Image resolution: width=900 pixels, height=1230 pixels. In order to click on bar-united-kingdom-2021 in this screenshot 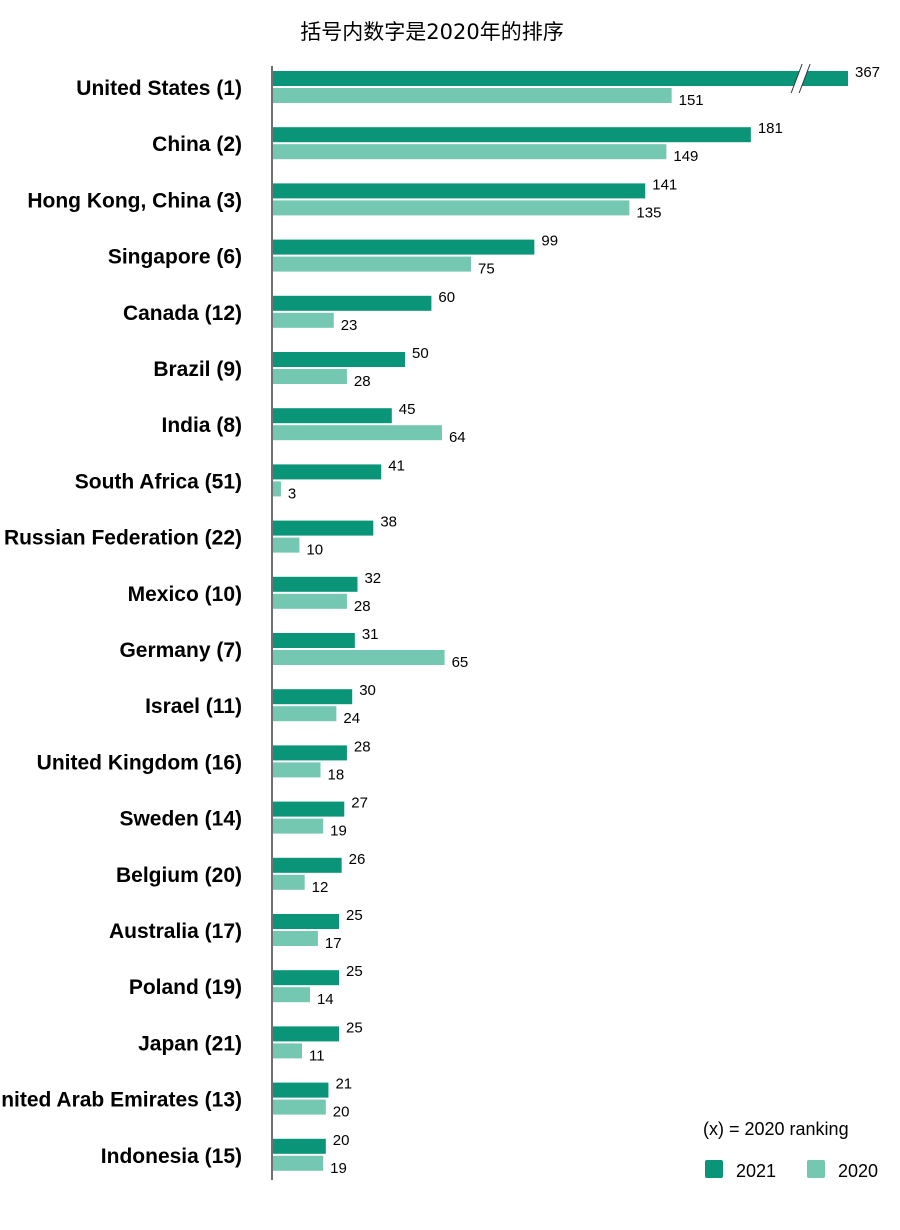, I will do `click(310, 753)`.